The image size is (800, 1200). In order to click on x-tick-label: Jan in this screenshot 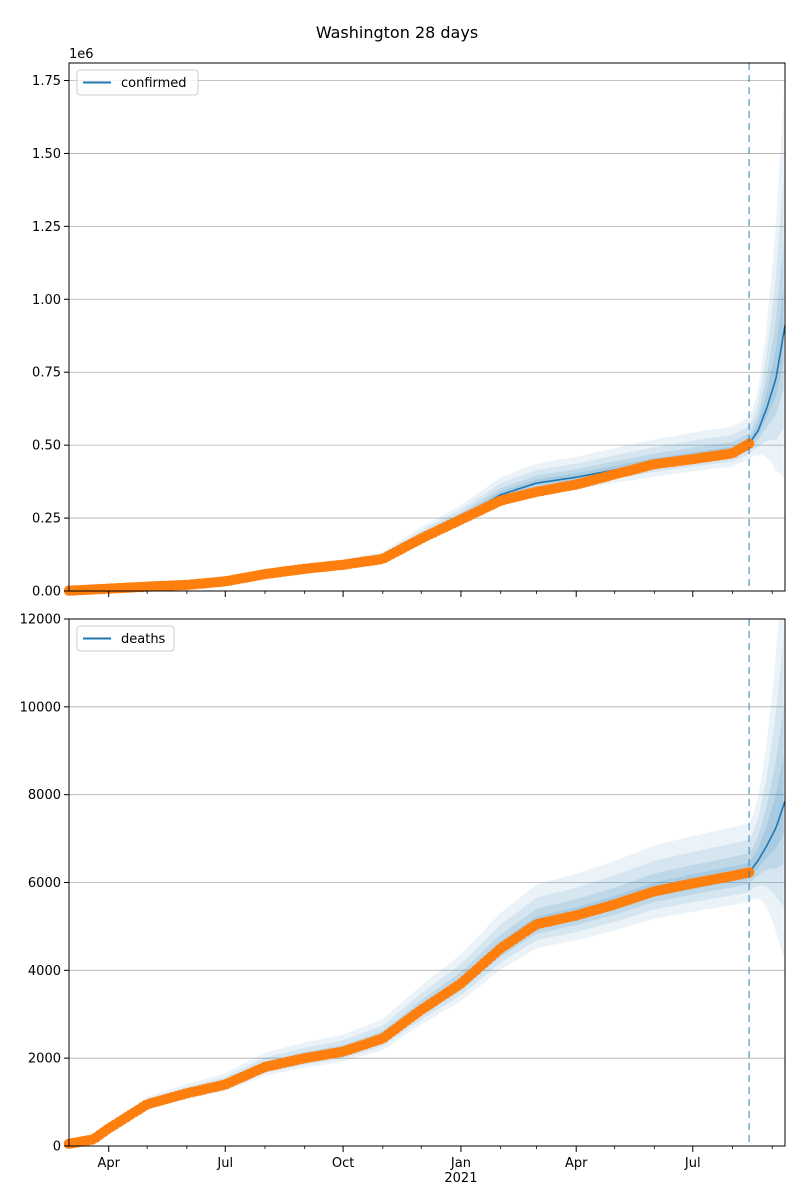, I will do `click(460, 1163)`.